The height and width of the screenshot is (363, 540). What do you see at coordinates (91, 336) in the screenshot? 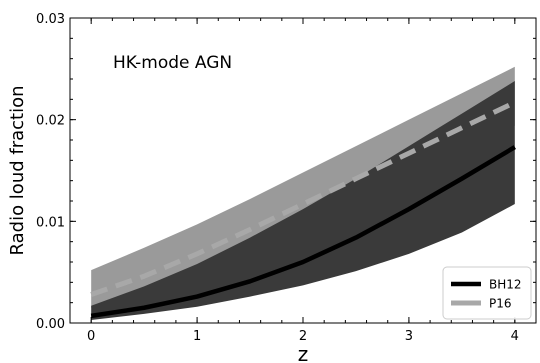
I see `x-tick-label: 0` at bounding box center [91, 336].